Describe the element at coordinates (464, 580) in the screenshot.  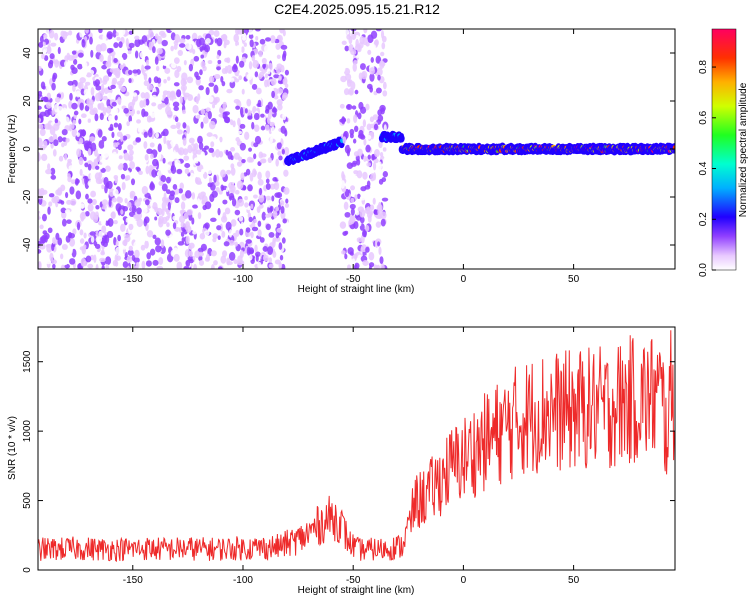
I see `x-tick-label: 0` at that location.